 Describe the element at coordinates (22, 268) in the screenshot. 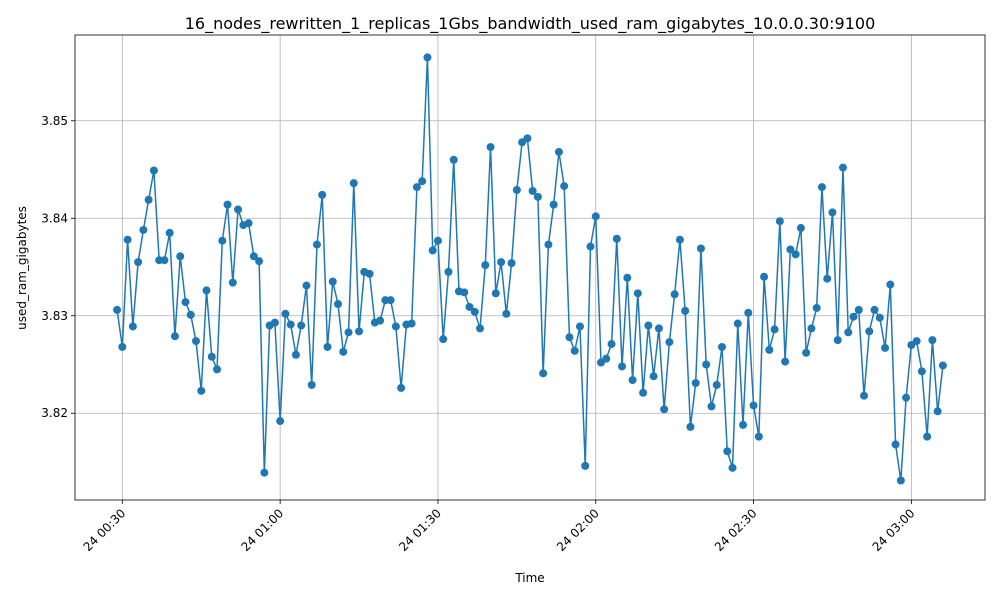

I see `y-axis-label: used_ram_gigabytes` at that location.